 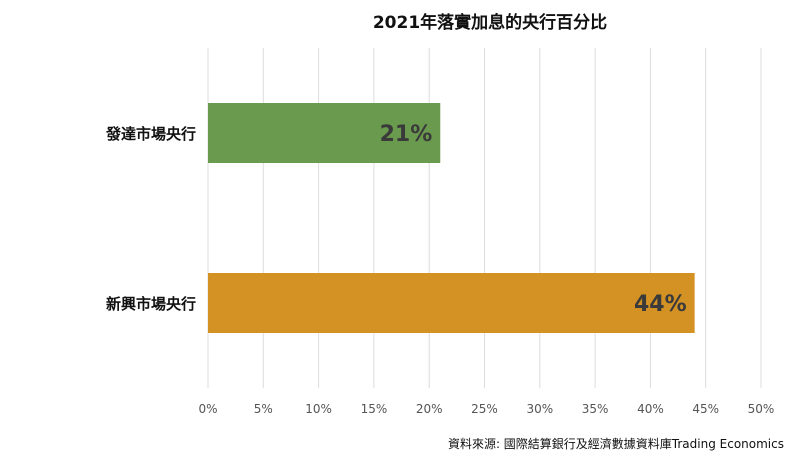 I want to click on x-tick-label: 40%, so click(x=650, y=409).